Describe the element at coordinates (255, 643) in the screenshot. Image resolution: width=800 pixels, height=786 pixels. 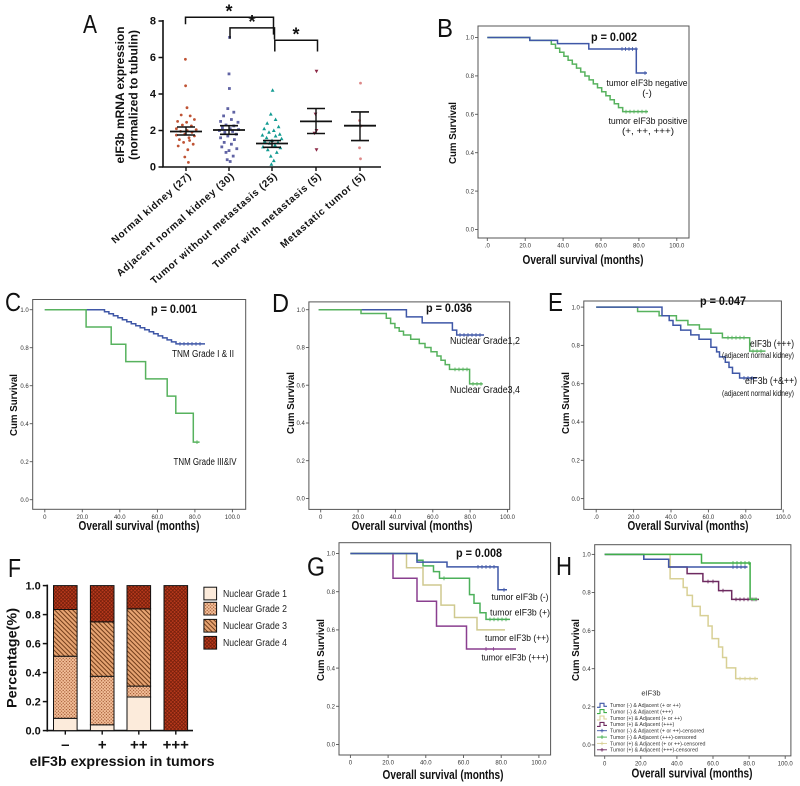
I see `svg-text: Nuclear Grade 4` at that location.